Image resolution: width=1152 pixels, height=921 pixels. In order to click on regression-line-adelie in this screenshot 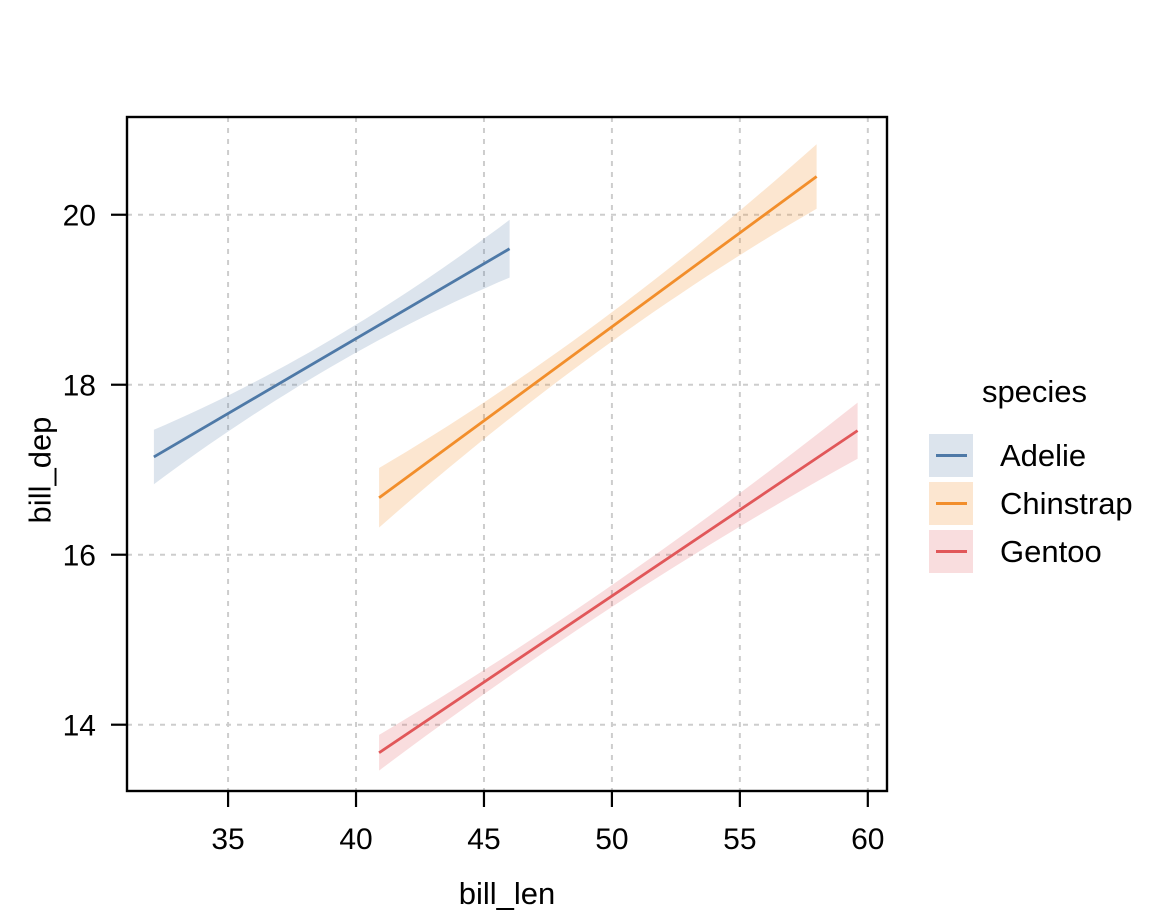, I will do `click(332, 353)`.